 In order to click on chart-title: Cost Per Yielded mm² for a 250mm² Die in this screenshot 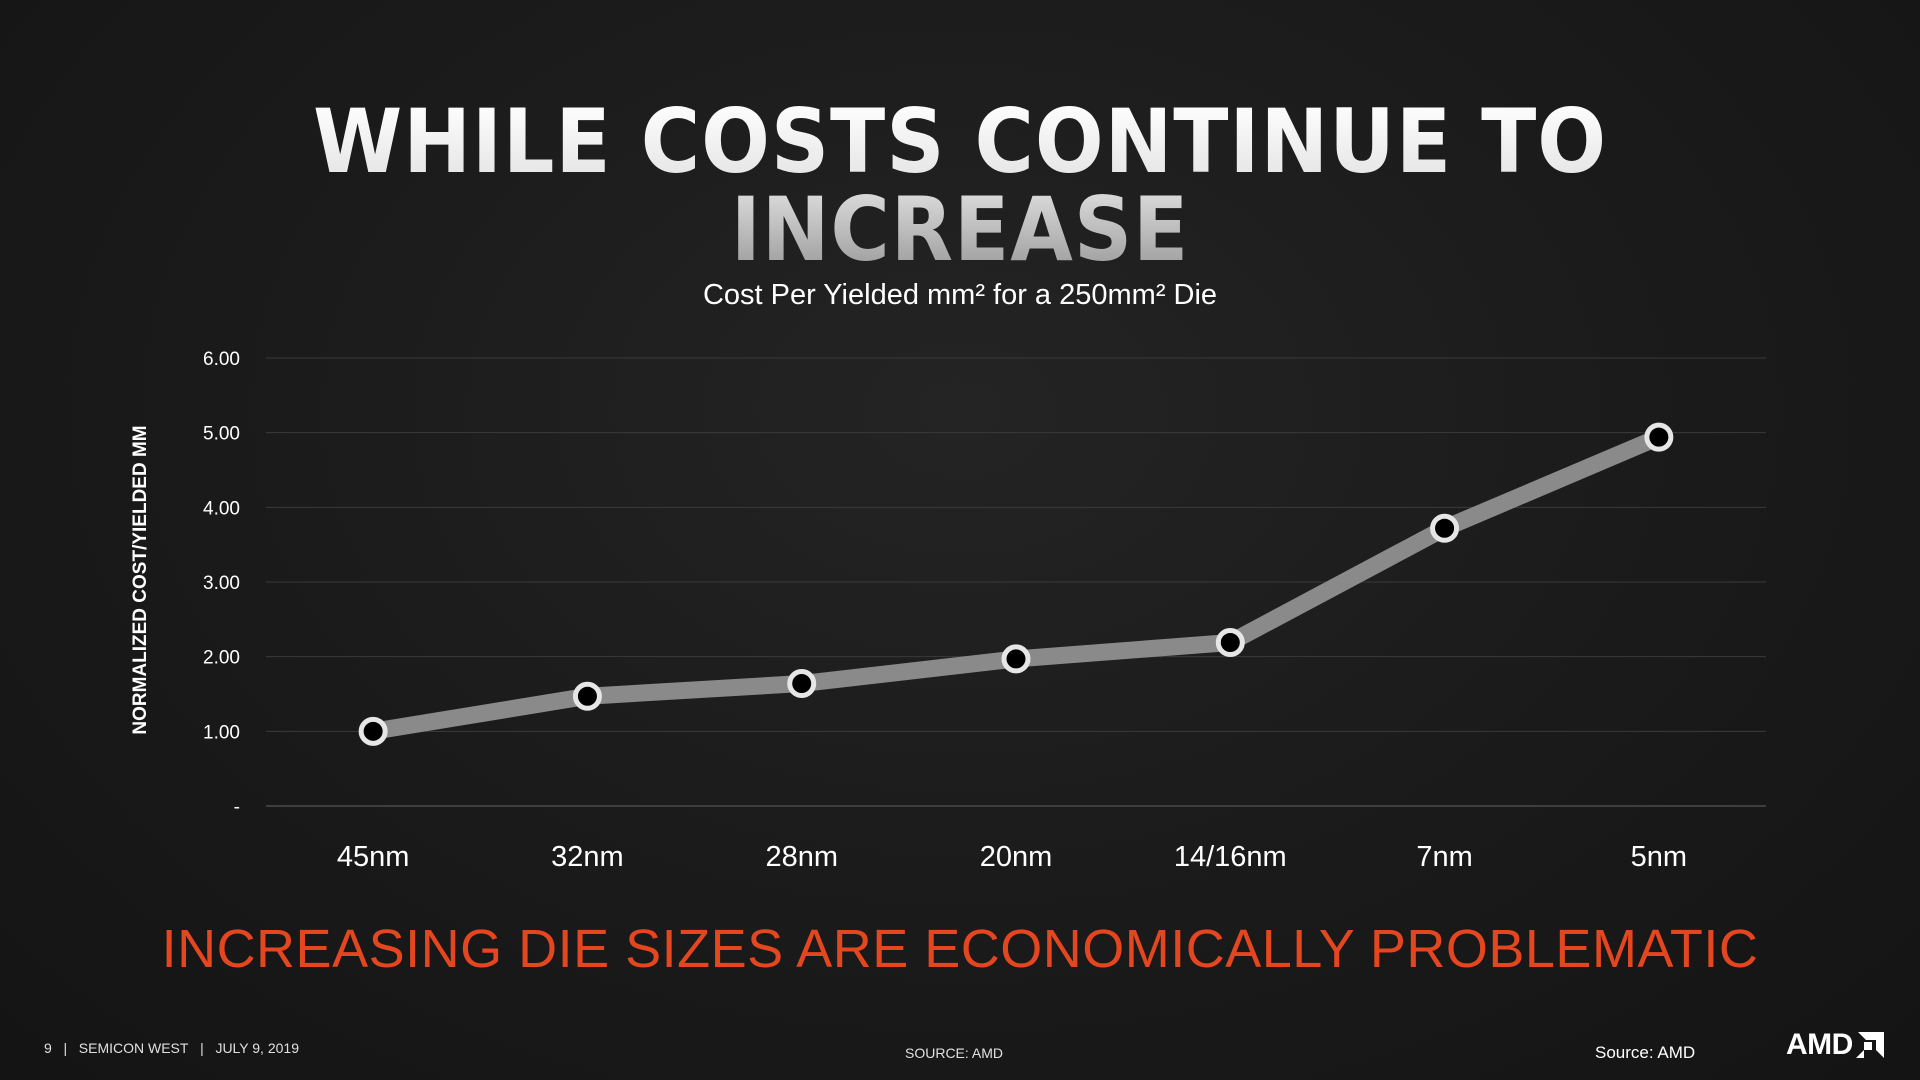, I will do `click(960, 295)`.